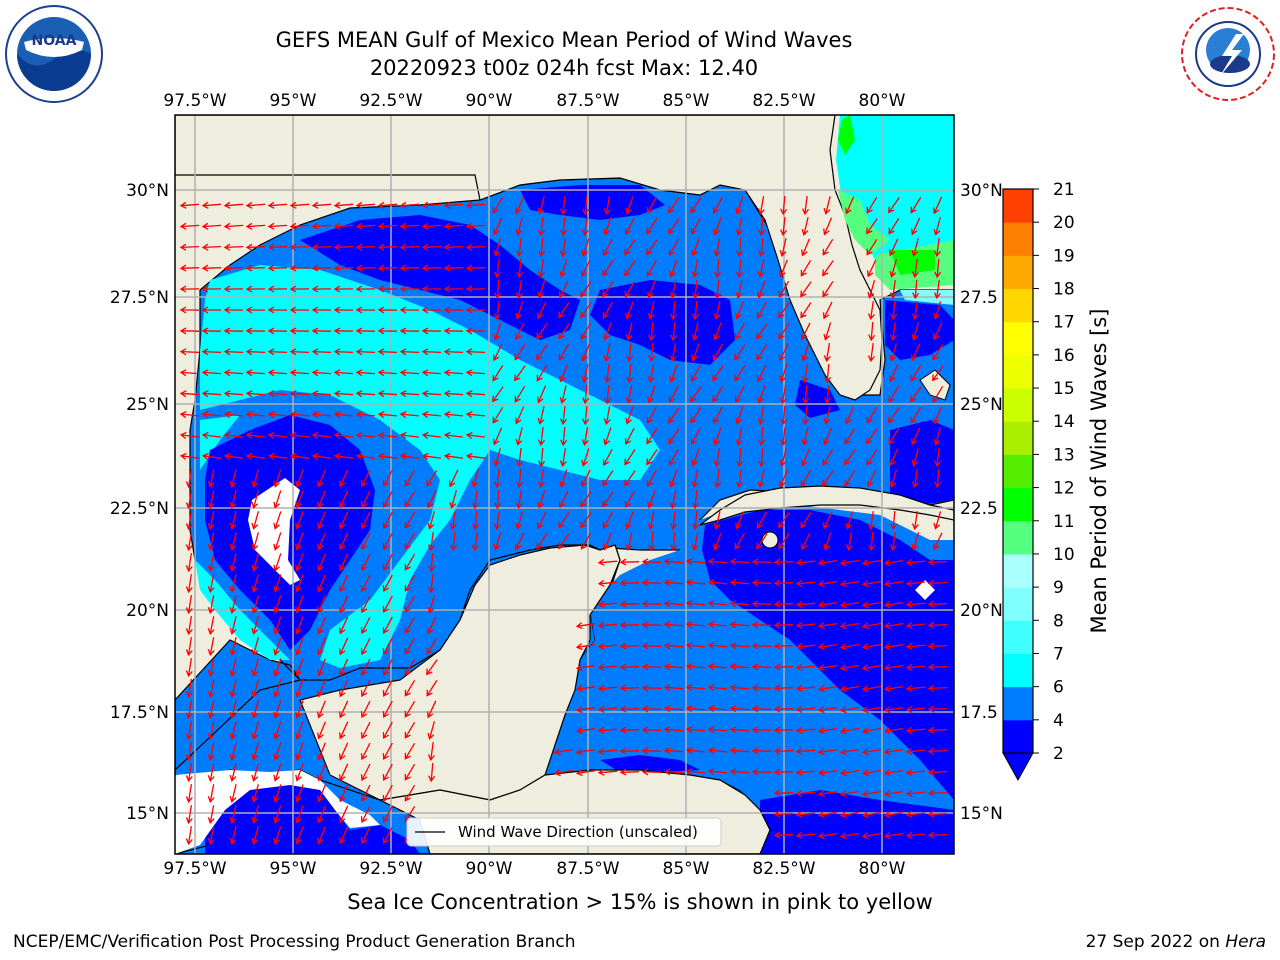 The image size is (1280, 960). Describe the element at coordinates (1018, 405) in the screenshot. I see `colorbar-cell` at that location.